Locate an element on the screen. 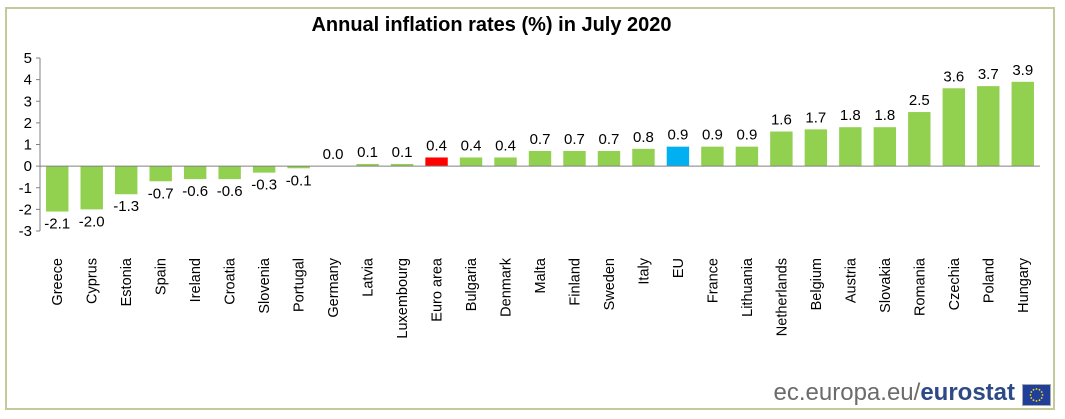 The width and height of the screenshot is (1065, 419). x-tick-label: Lithuania is located at coordinates (748, 287).